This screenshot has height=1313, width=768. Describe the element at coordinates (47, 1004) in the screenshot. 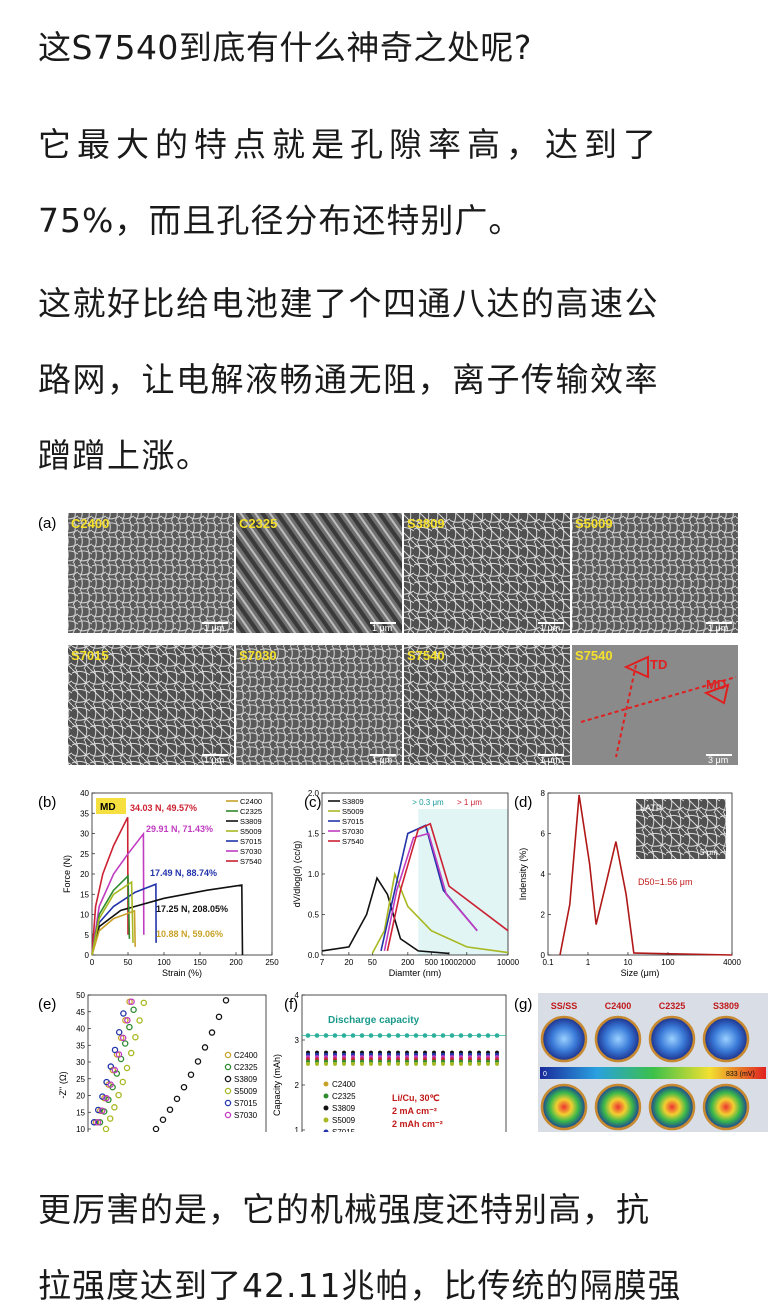

I see `panel-letter: (e)` at that location.